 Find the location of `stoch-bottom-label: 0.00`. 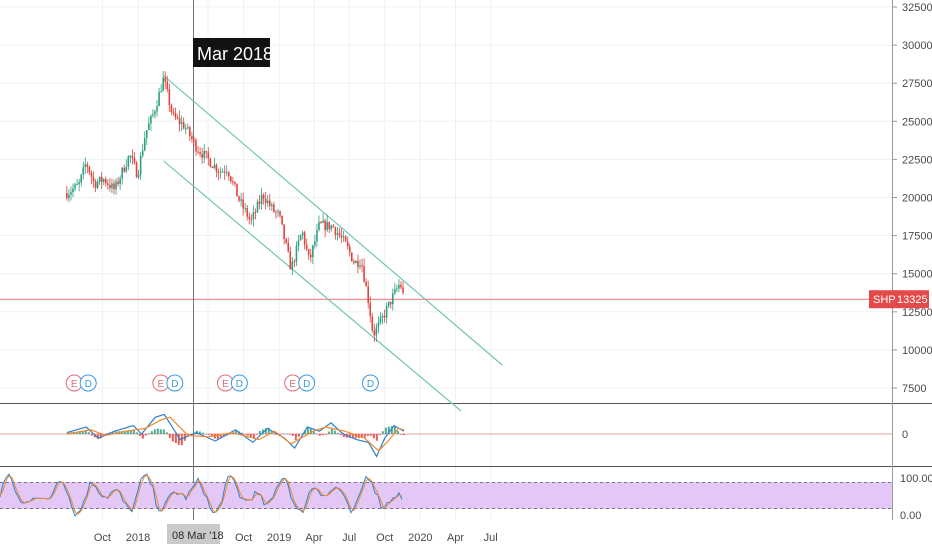

stoch-bottom-label: 0.00 is located at coordinates (910, 516).